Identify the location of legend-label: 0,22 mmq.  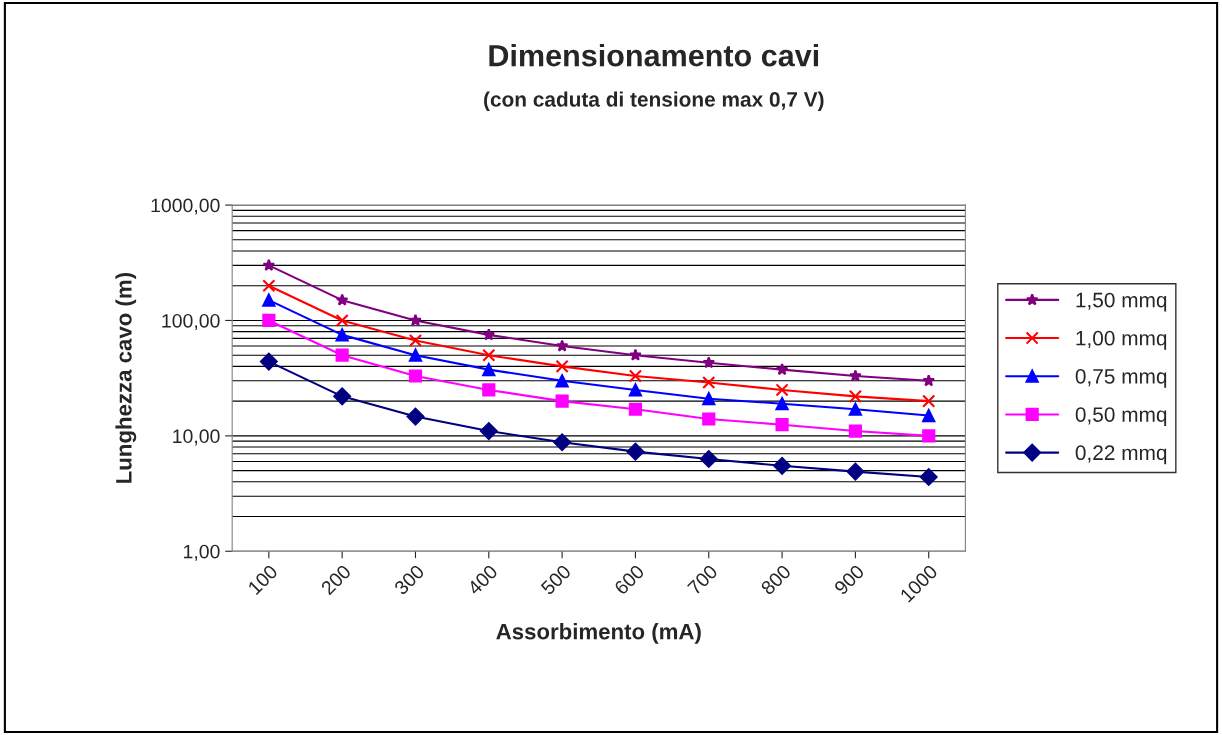
(1121, 455).